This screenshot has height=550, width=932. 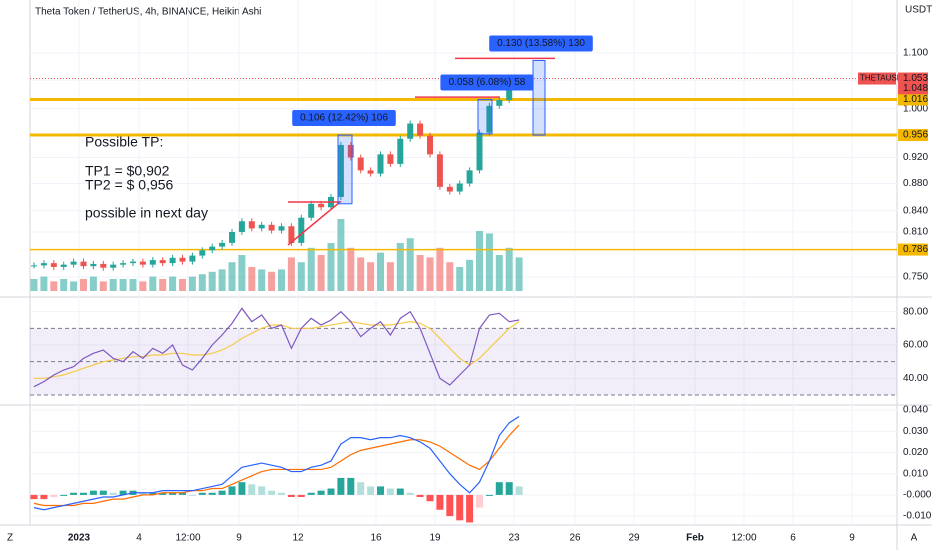 What do you see at coordinates (276, 465) in the screenshot?
I see `signal-line` at bounding box center [276, 465].